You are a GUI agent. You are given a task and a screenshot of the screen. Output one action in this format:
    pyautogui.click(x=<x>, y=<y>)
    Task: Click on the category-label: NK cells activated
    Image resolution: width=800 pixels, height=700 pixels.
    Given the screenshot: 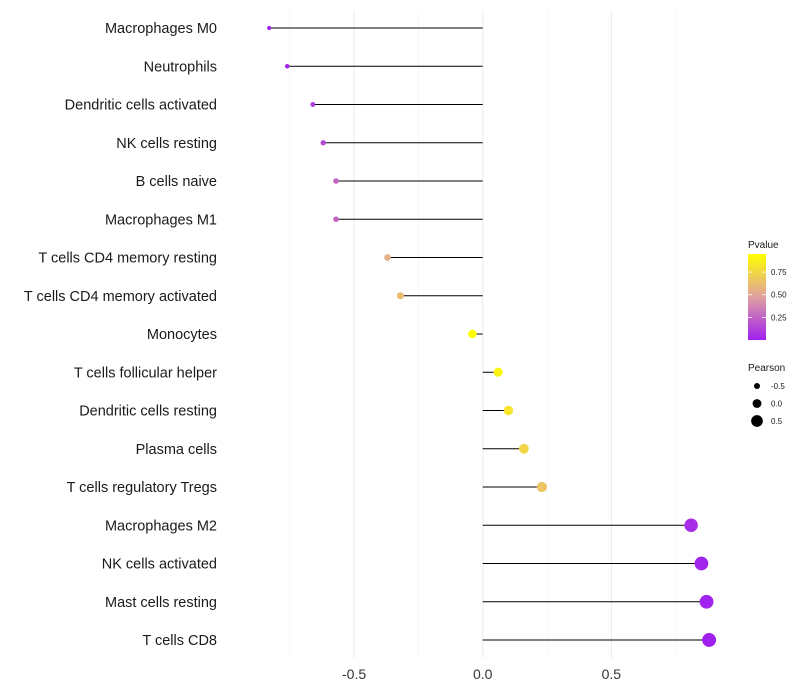 What is the action you would take?
    pyautogui.click(x=159, y=565)
    